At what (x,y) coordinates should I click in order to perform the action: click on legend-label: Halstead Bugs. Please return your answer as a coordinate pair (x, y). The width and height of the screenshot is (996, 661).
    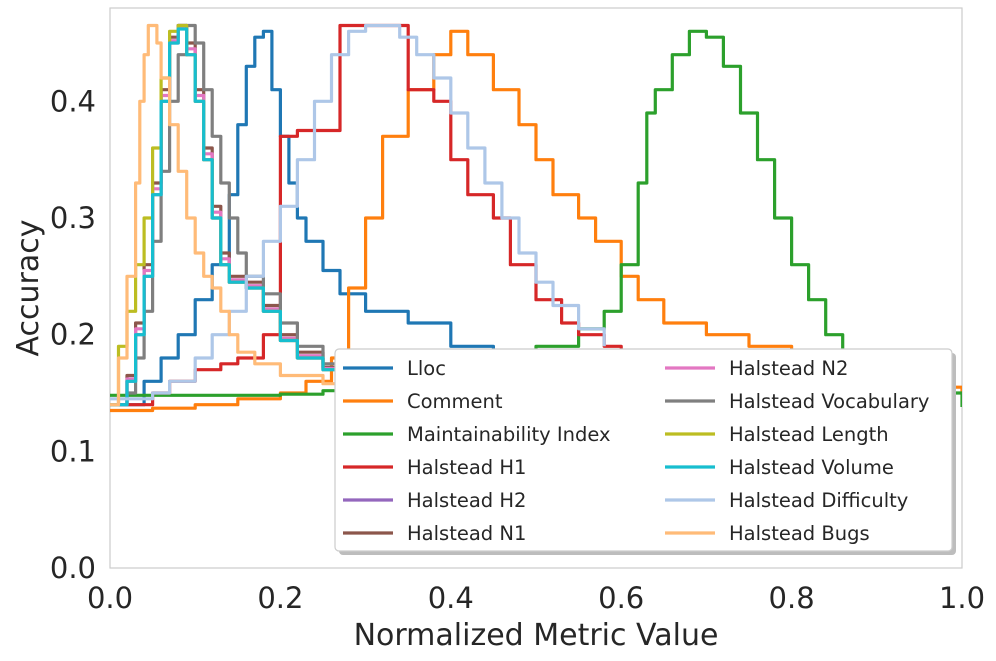
    Looking at the image, I should click on (799, 533).